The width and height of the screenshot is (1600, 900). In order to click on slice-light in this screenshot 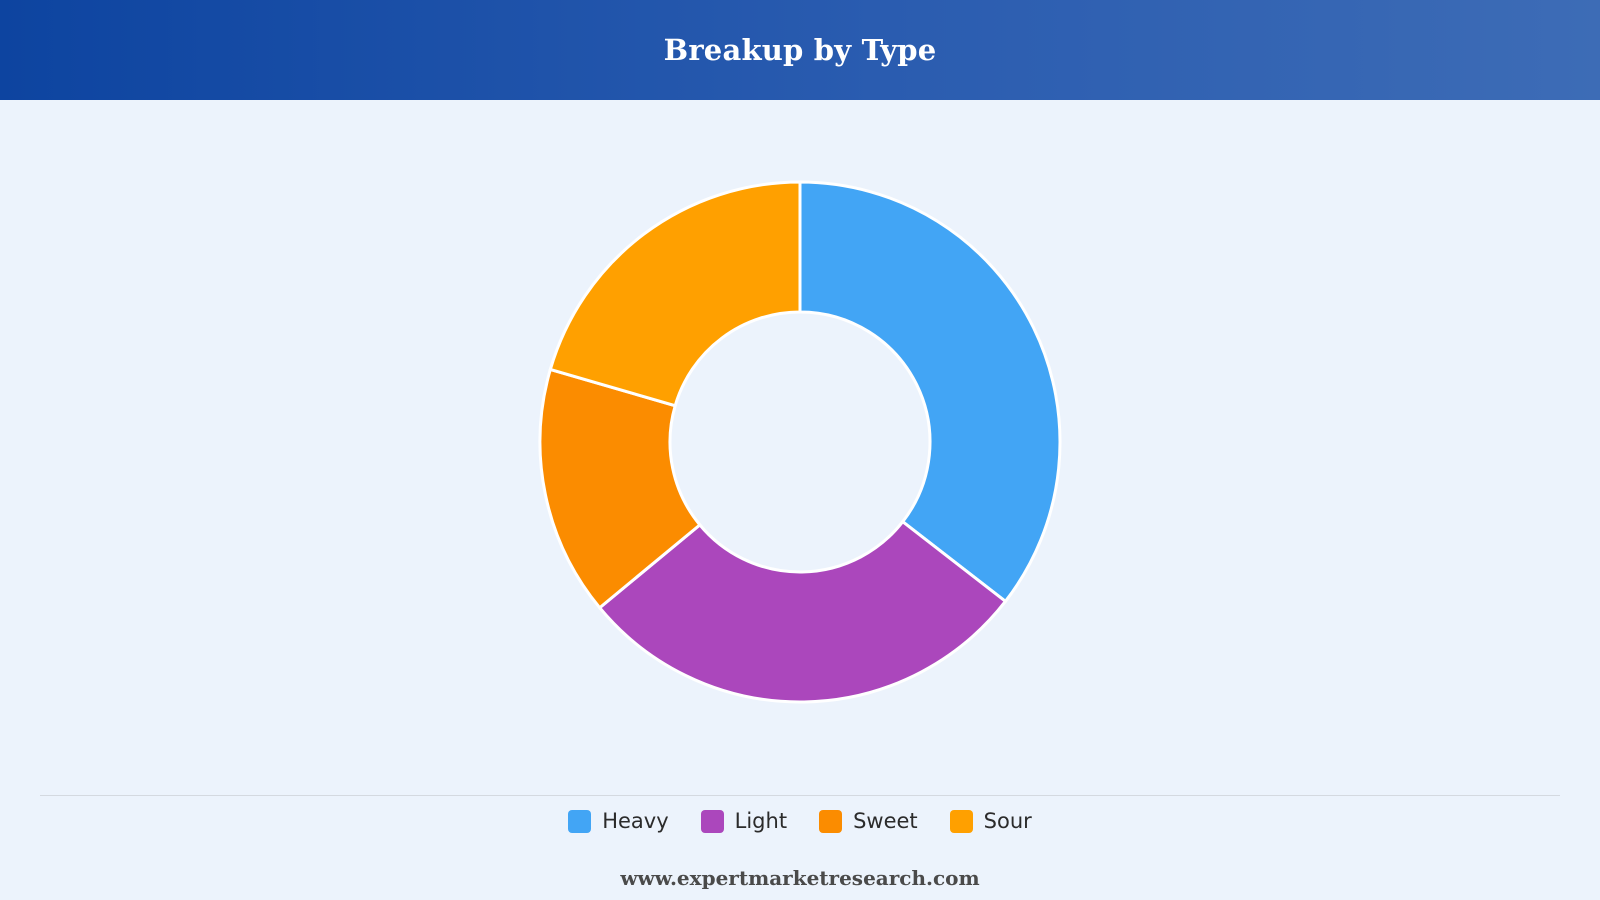, I will do `click(802, 611)`.